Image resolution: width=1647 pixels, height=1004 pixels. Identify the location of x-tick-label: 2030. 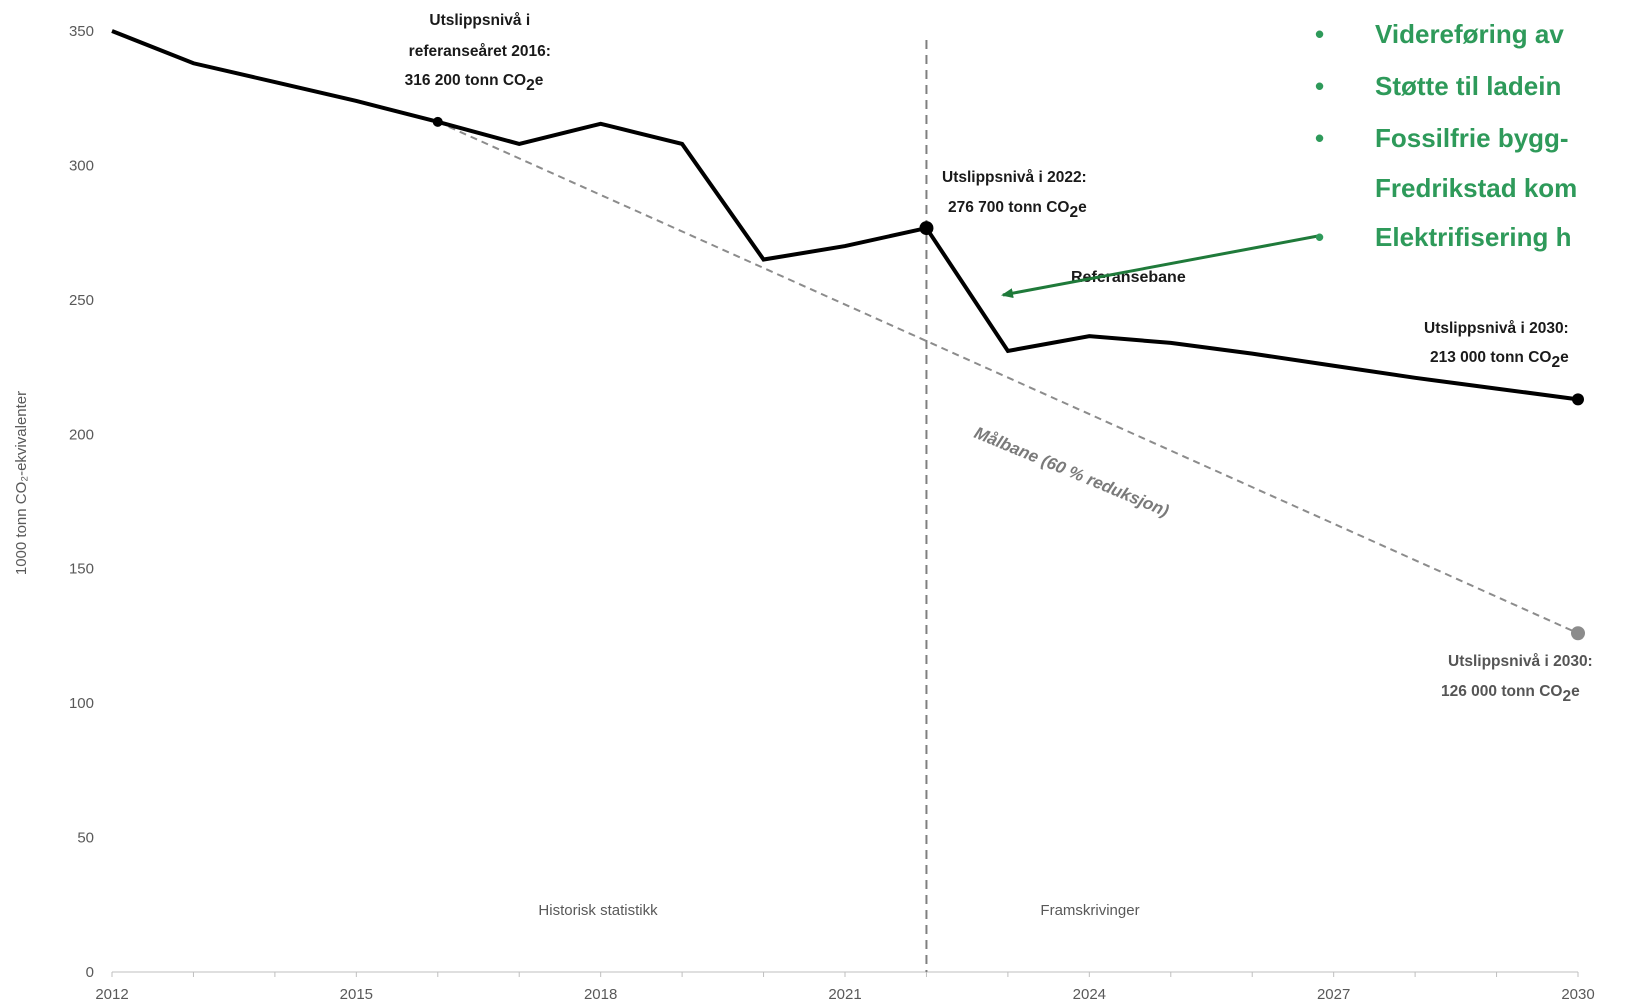
(1577, 994).